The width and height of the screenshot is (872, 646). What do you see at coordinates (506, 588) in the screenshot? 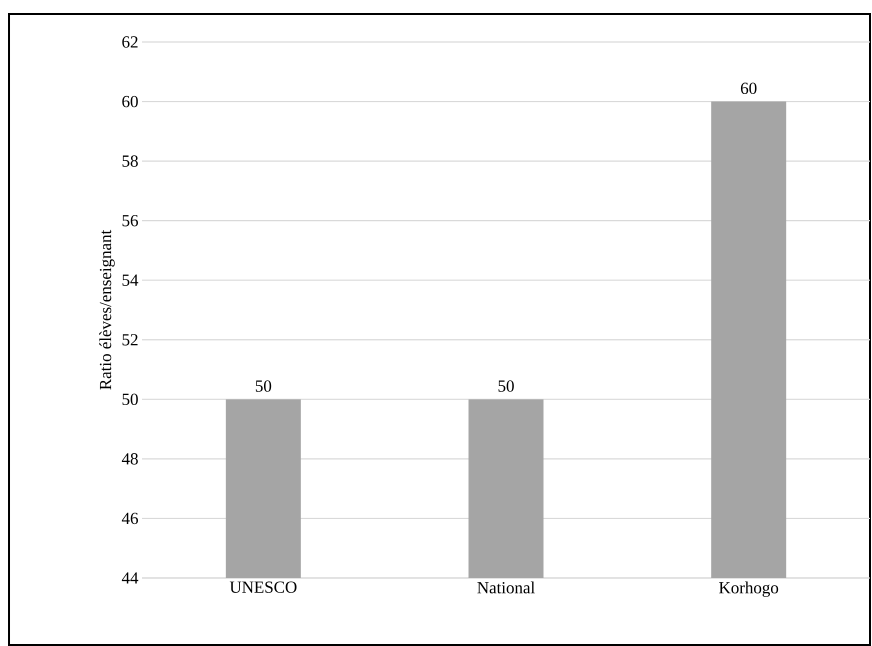
I see `x-tick-label: National` at bounding box center [506, 588].